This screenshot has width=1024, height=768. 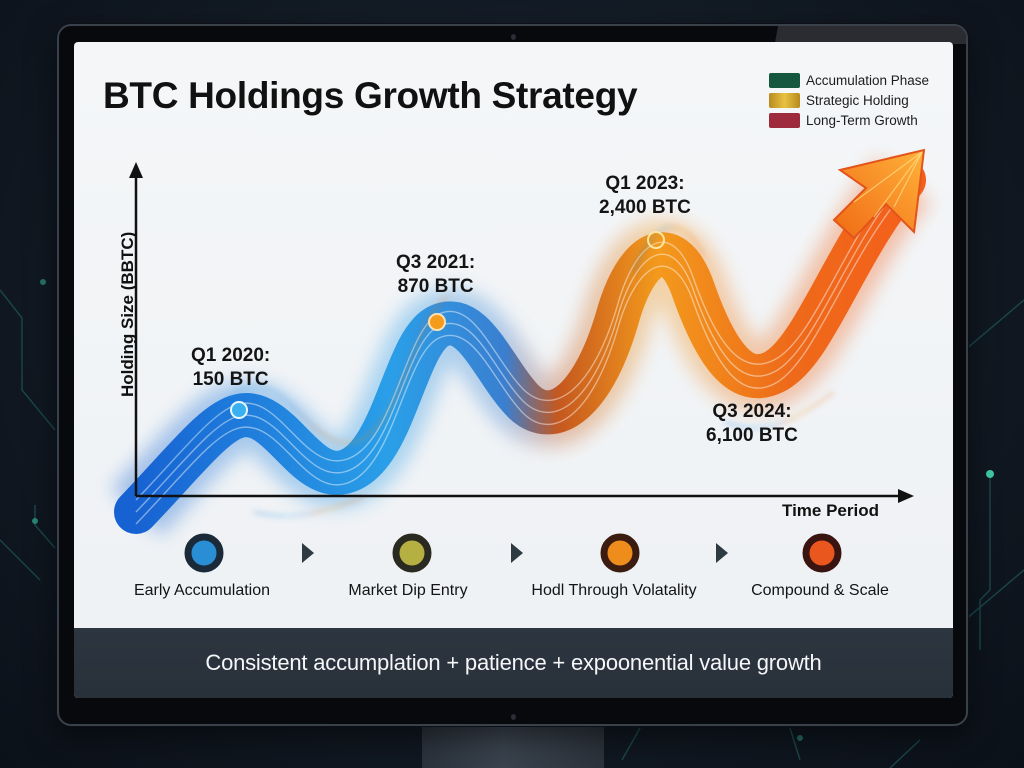 What do you see at coordinates (851, 35) in the screenshot?
I see `bezel-glare` at bounding box center [851, 35].